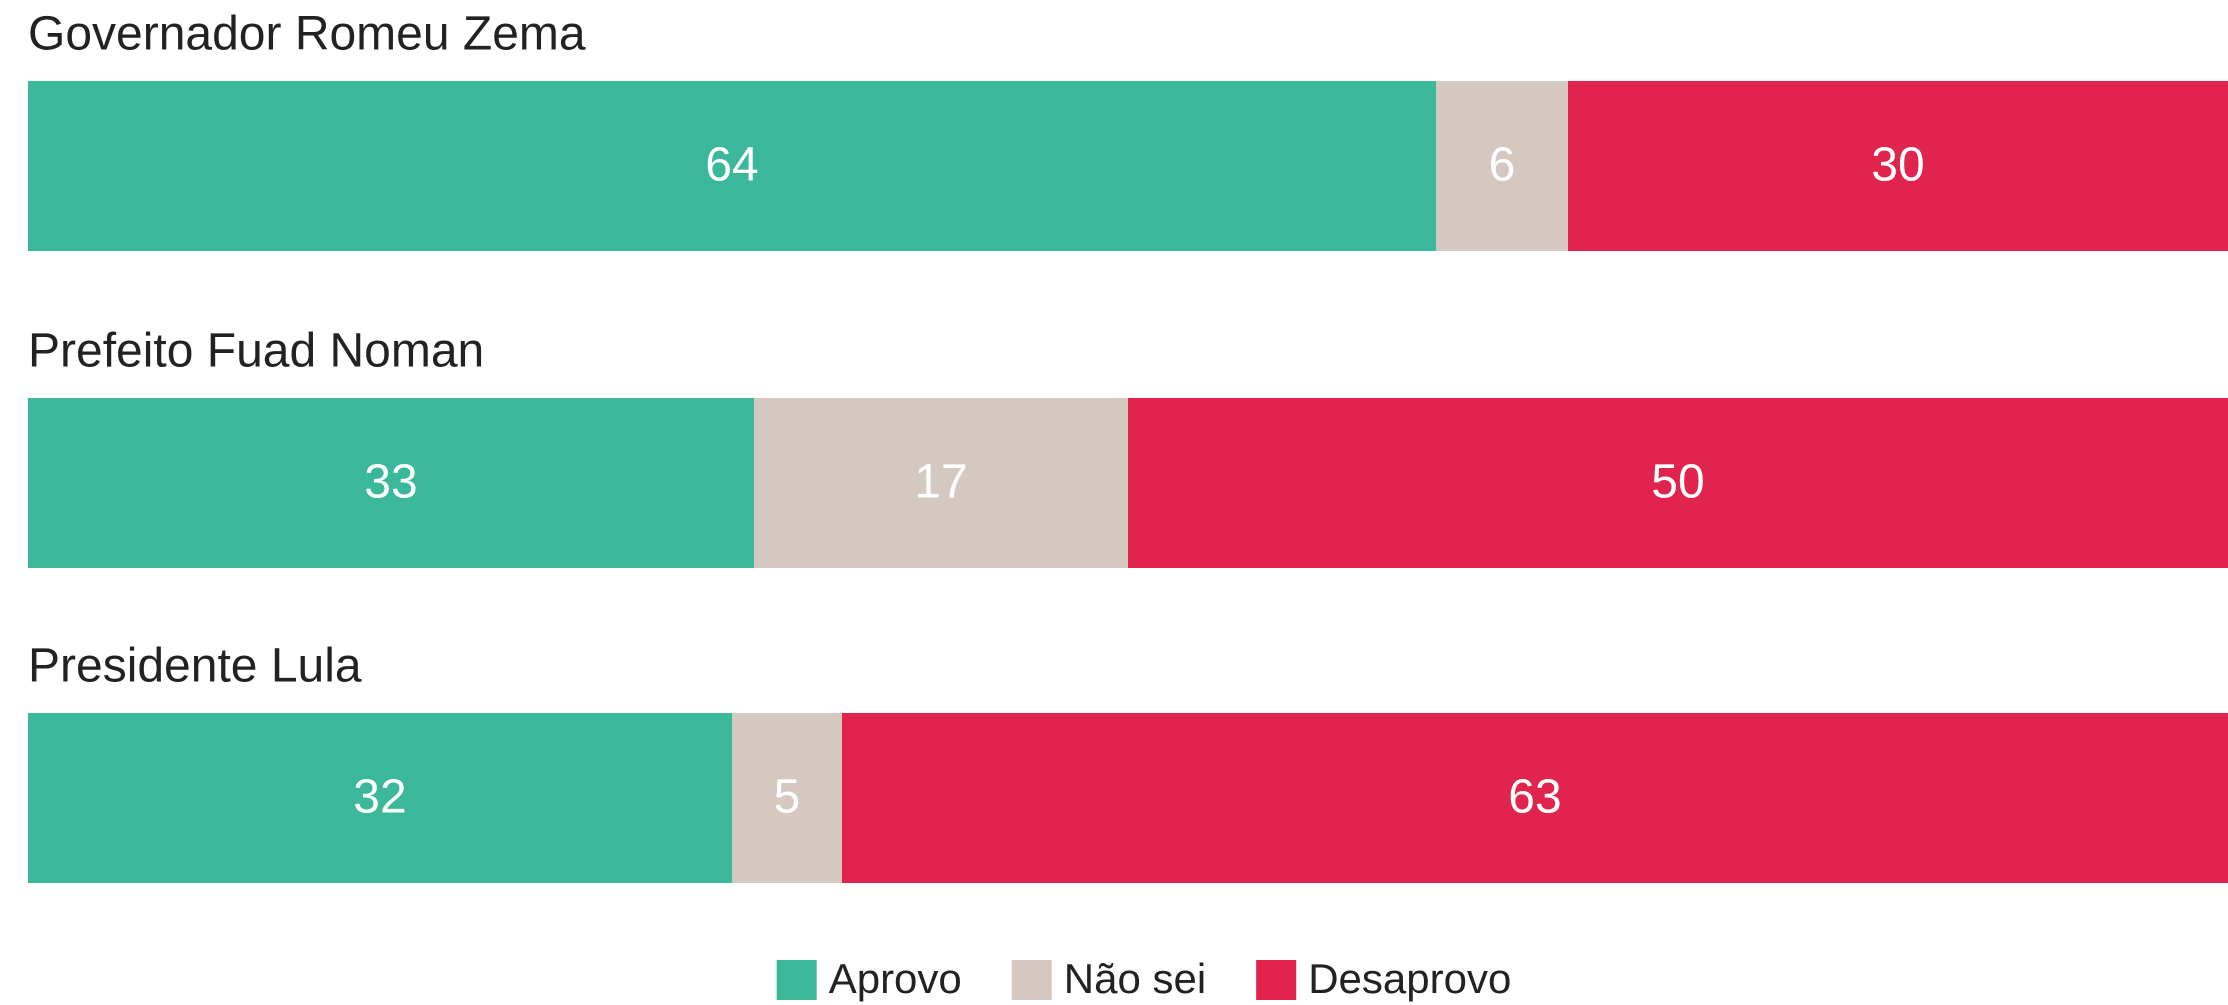  I want to click on data-label: 63, so click(1534, 797).